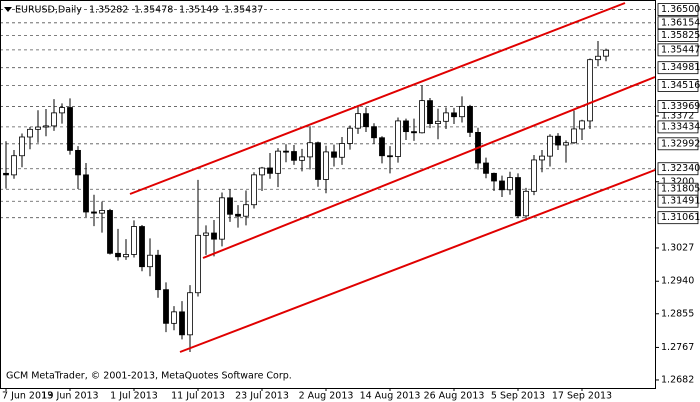 This screenshot has height=402, width=700. Describe the element at coordinates (390, 396) in the screenshot. I see `x-tick-label: 14 Aug 2013` at that location.